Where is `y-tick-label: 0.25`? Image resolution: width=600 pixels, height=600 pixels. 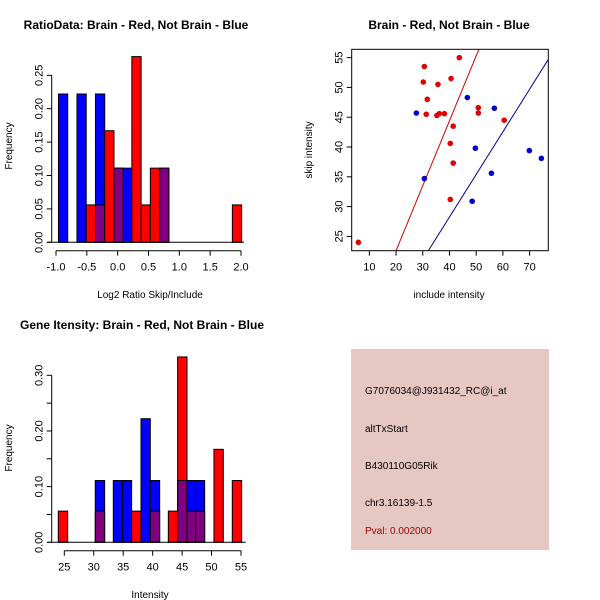
y-tick-label: 0.25 is located at coordinates (40, 75).